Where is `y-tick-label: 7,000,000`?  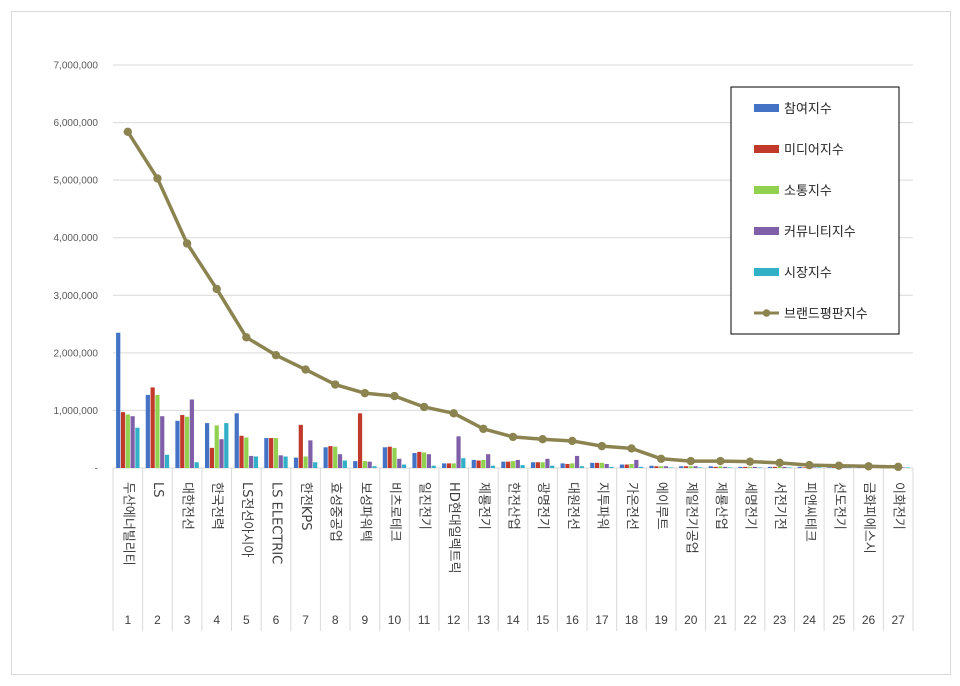 y-tick-label: 7,000,000 is located at coordinates (76, 66).